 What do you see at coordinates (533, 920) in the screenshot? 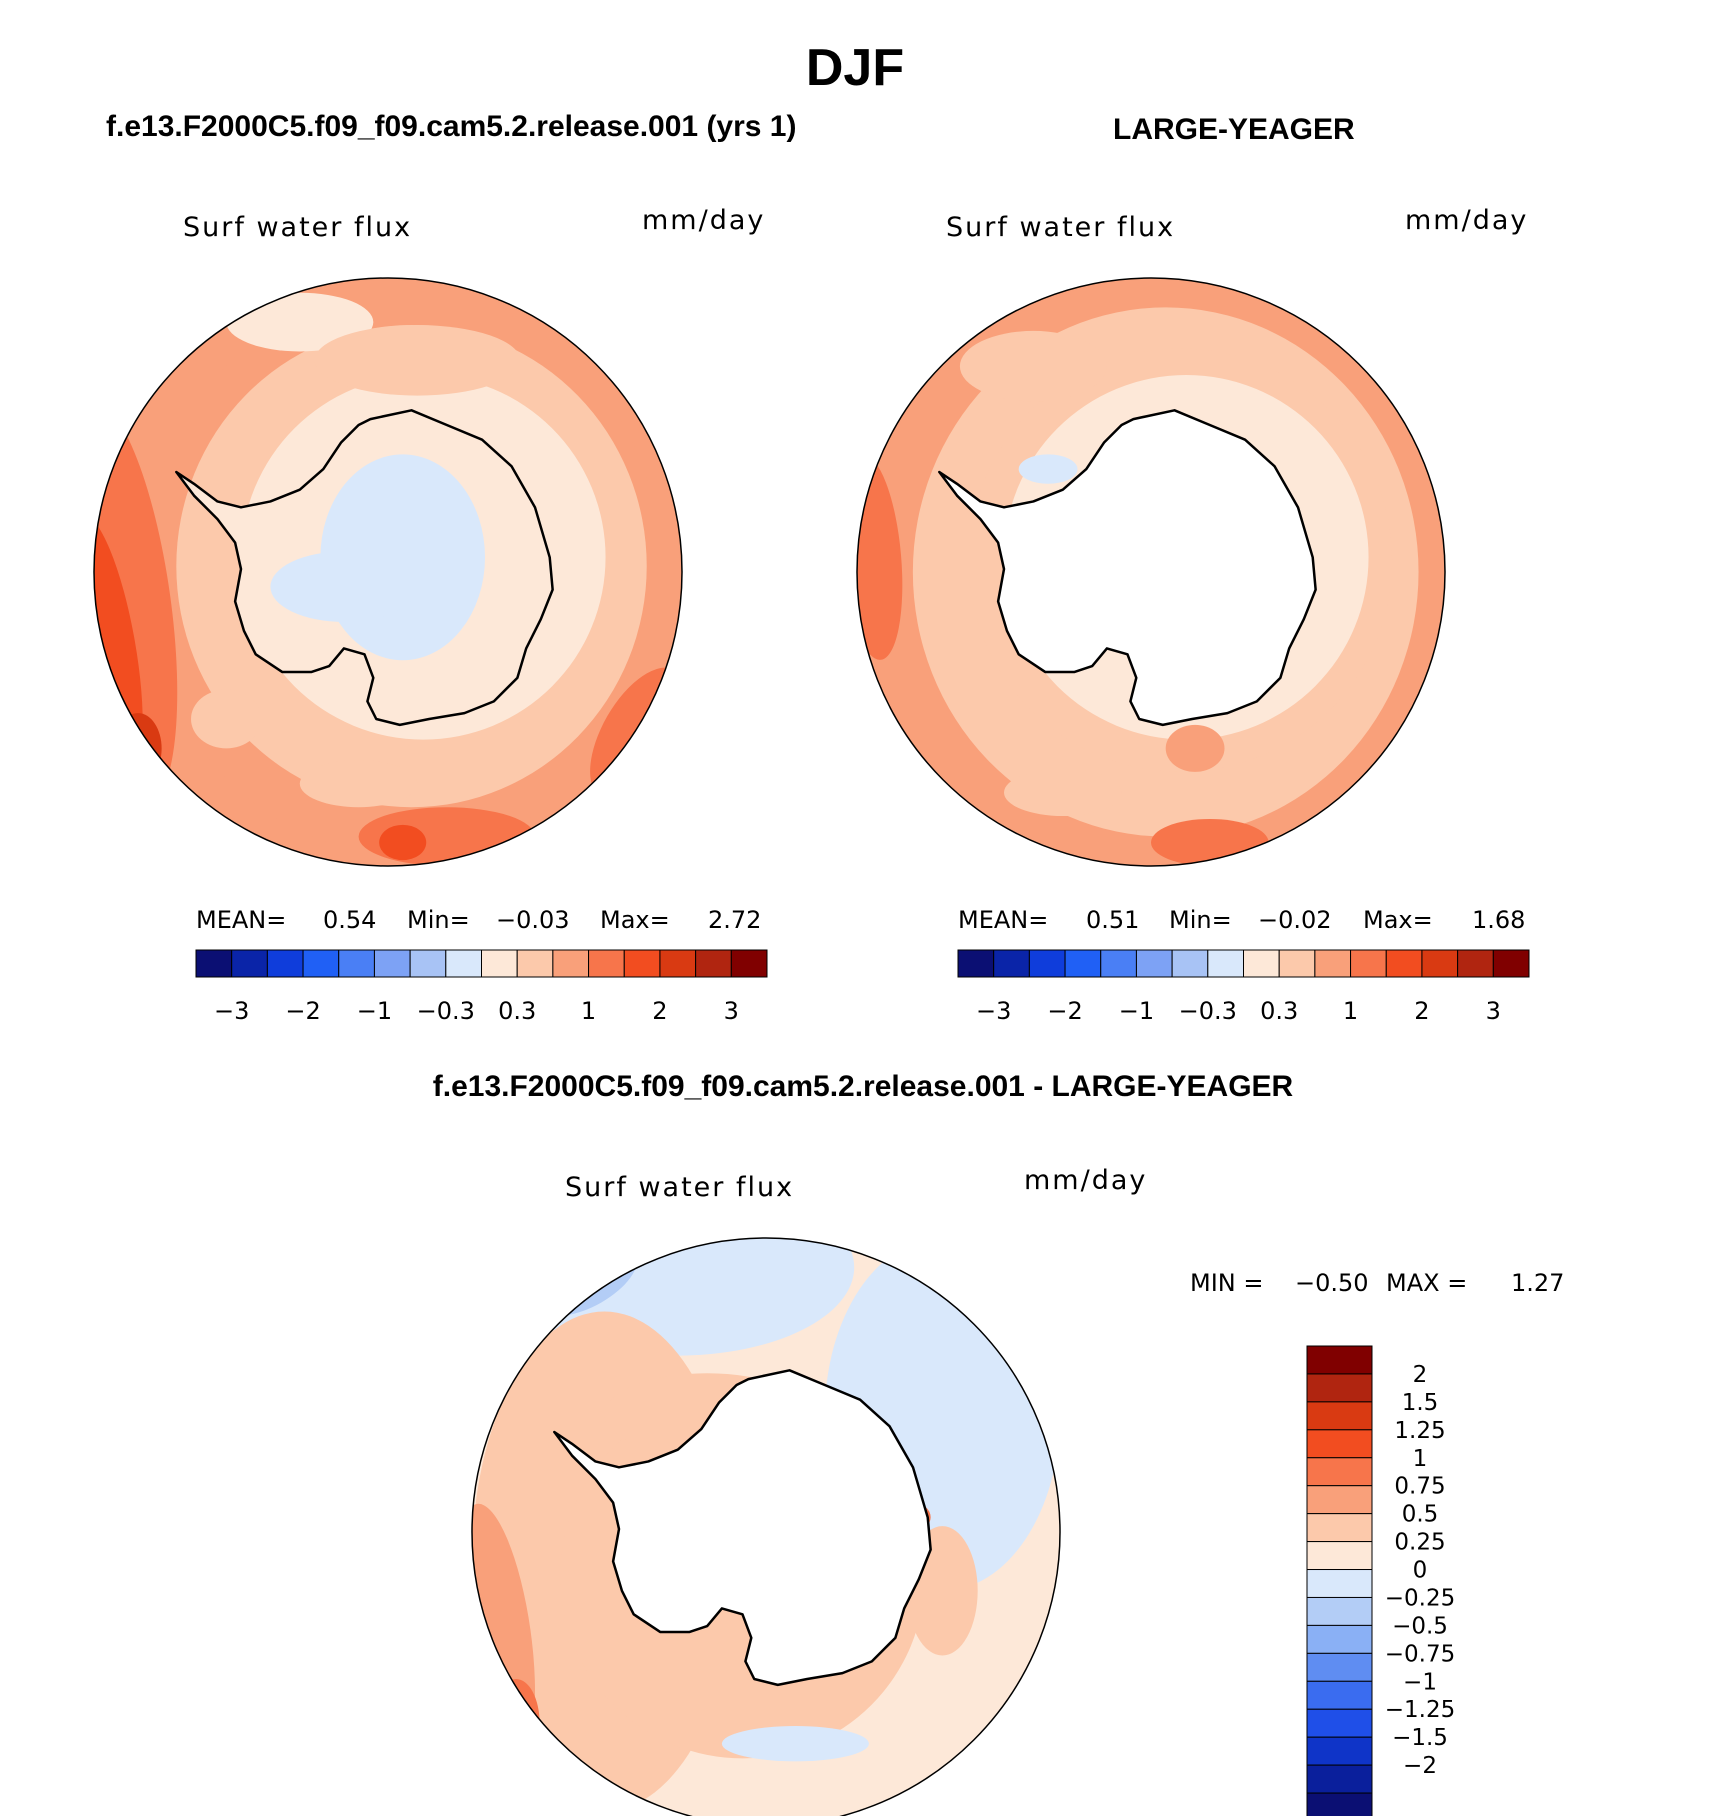
I see `panel-1-min-value: −0.03` at bounding box center [533, 920].